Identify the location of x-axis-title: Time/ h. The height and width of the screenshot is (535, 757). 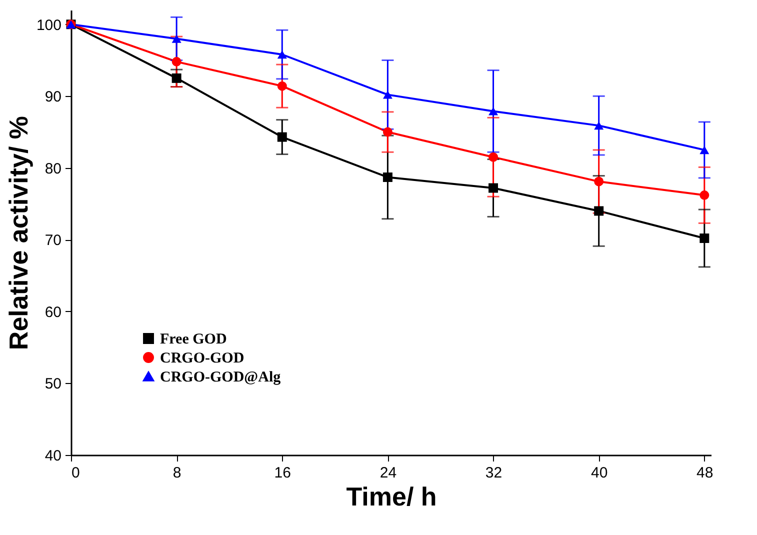
(391, 497).